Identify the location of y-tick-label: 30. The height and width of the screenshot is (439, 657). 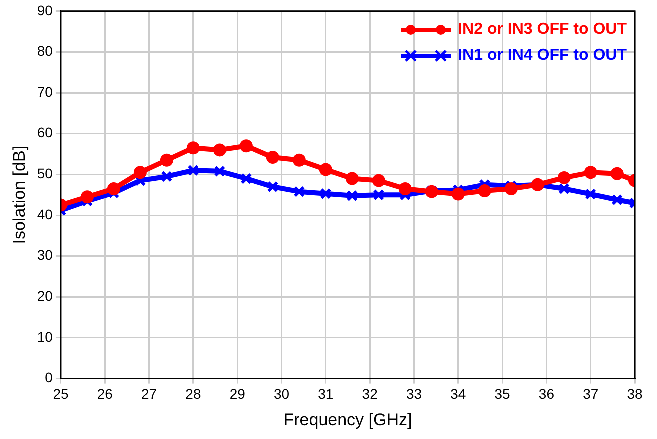
(45, 255).